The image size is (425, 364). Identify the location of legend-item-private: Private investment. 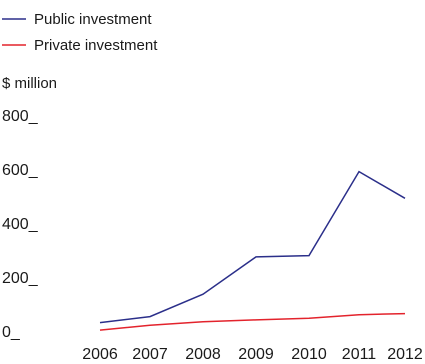
(80, 45).